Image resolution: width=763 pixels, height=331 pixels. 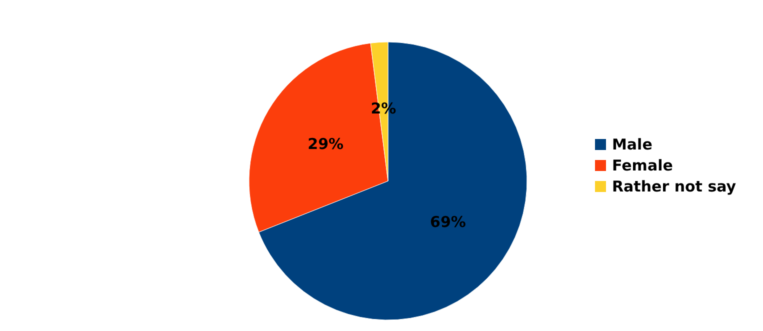 What do you see at coordinates (674, 187) in the screenshot?
I see `legend-label: Rather not say` at bounding box center [674, 187].